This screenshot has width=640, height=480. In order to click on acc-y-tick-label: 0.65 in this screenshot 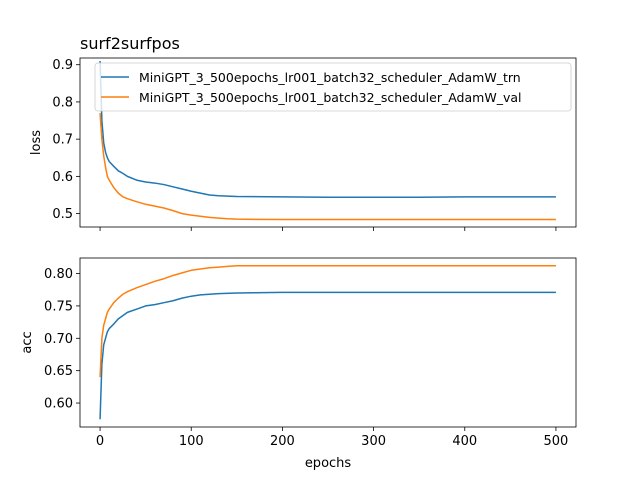, I will do `click(58, 371)`.